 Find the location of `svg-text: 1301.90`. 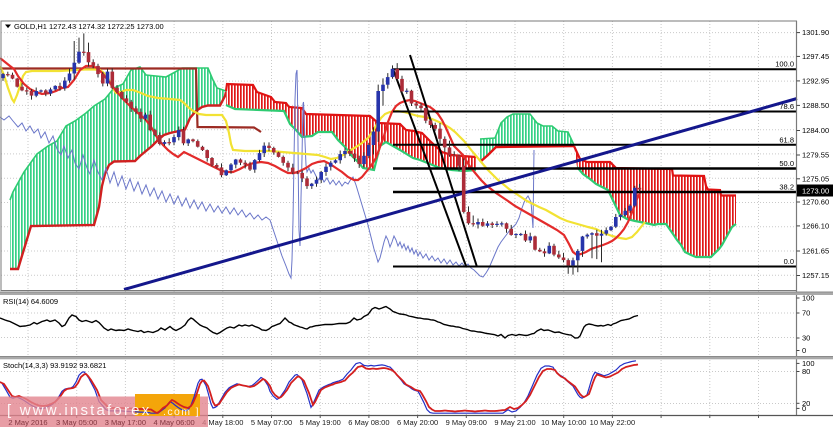

svg-text: 1301.90 is located at coordinates (815, 32).